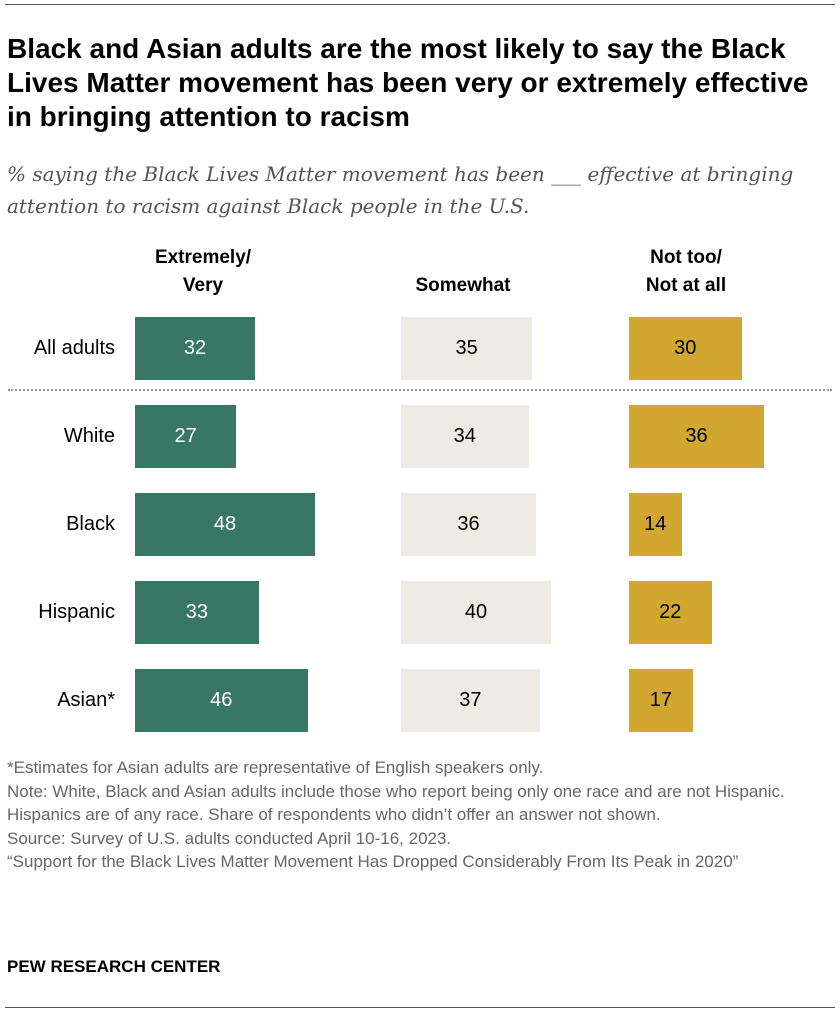  Describe the element at coordinates (86, 700) in the screenshot. I see `category-label: Asian*` at that location.